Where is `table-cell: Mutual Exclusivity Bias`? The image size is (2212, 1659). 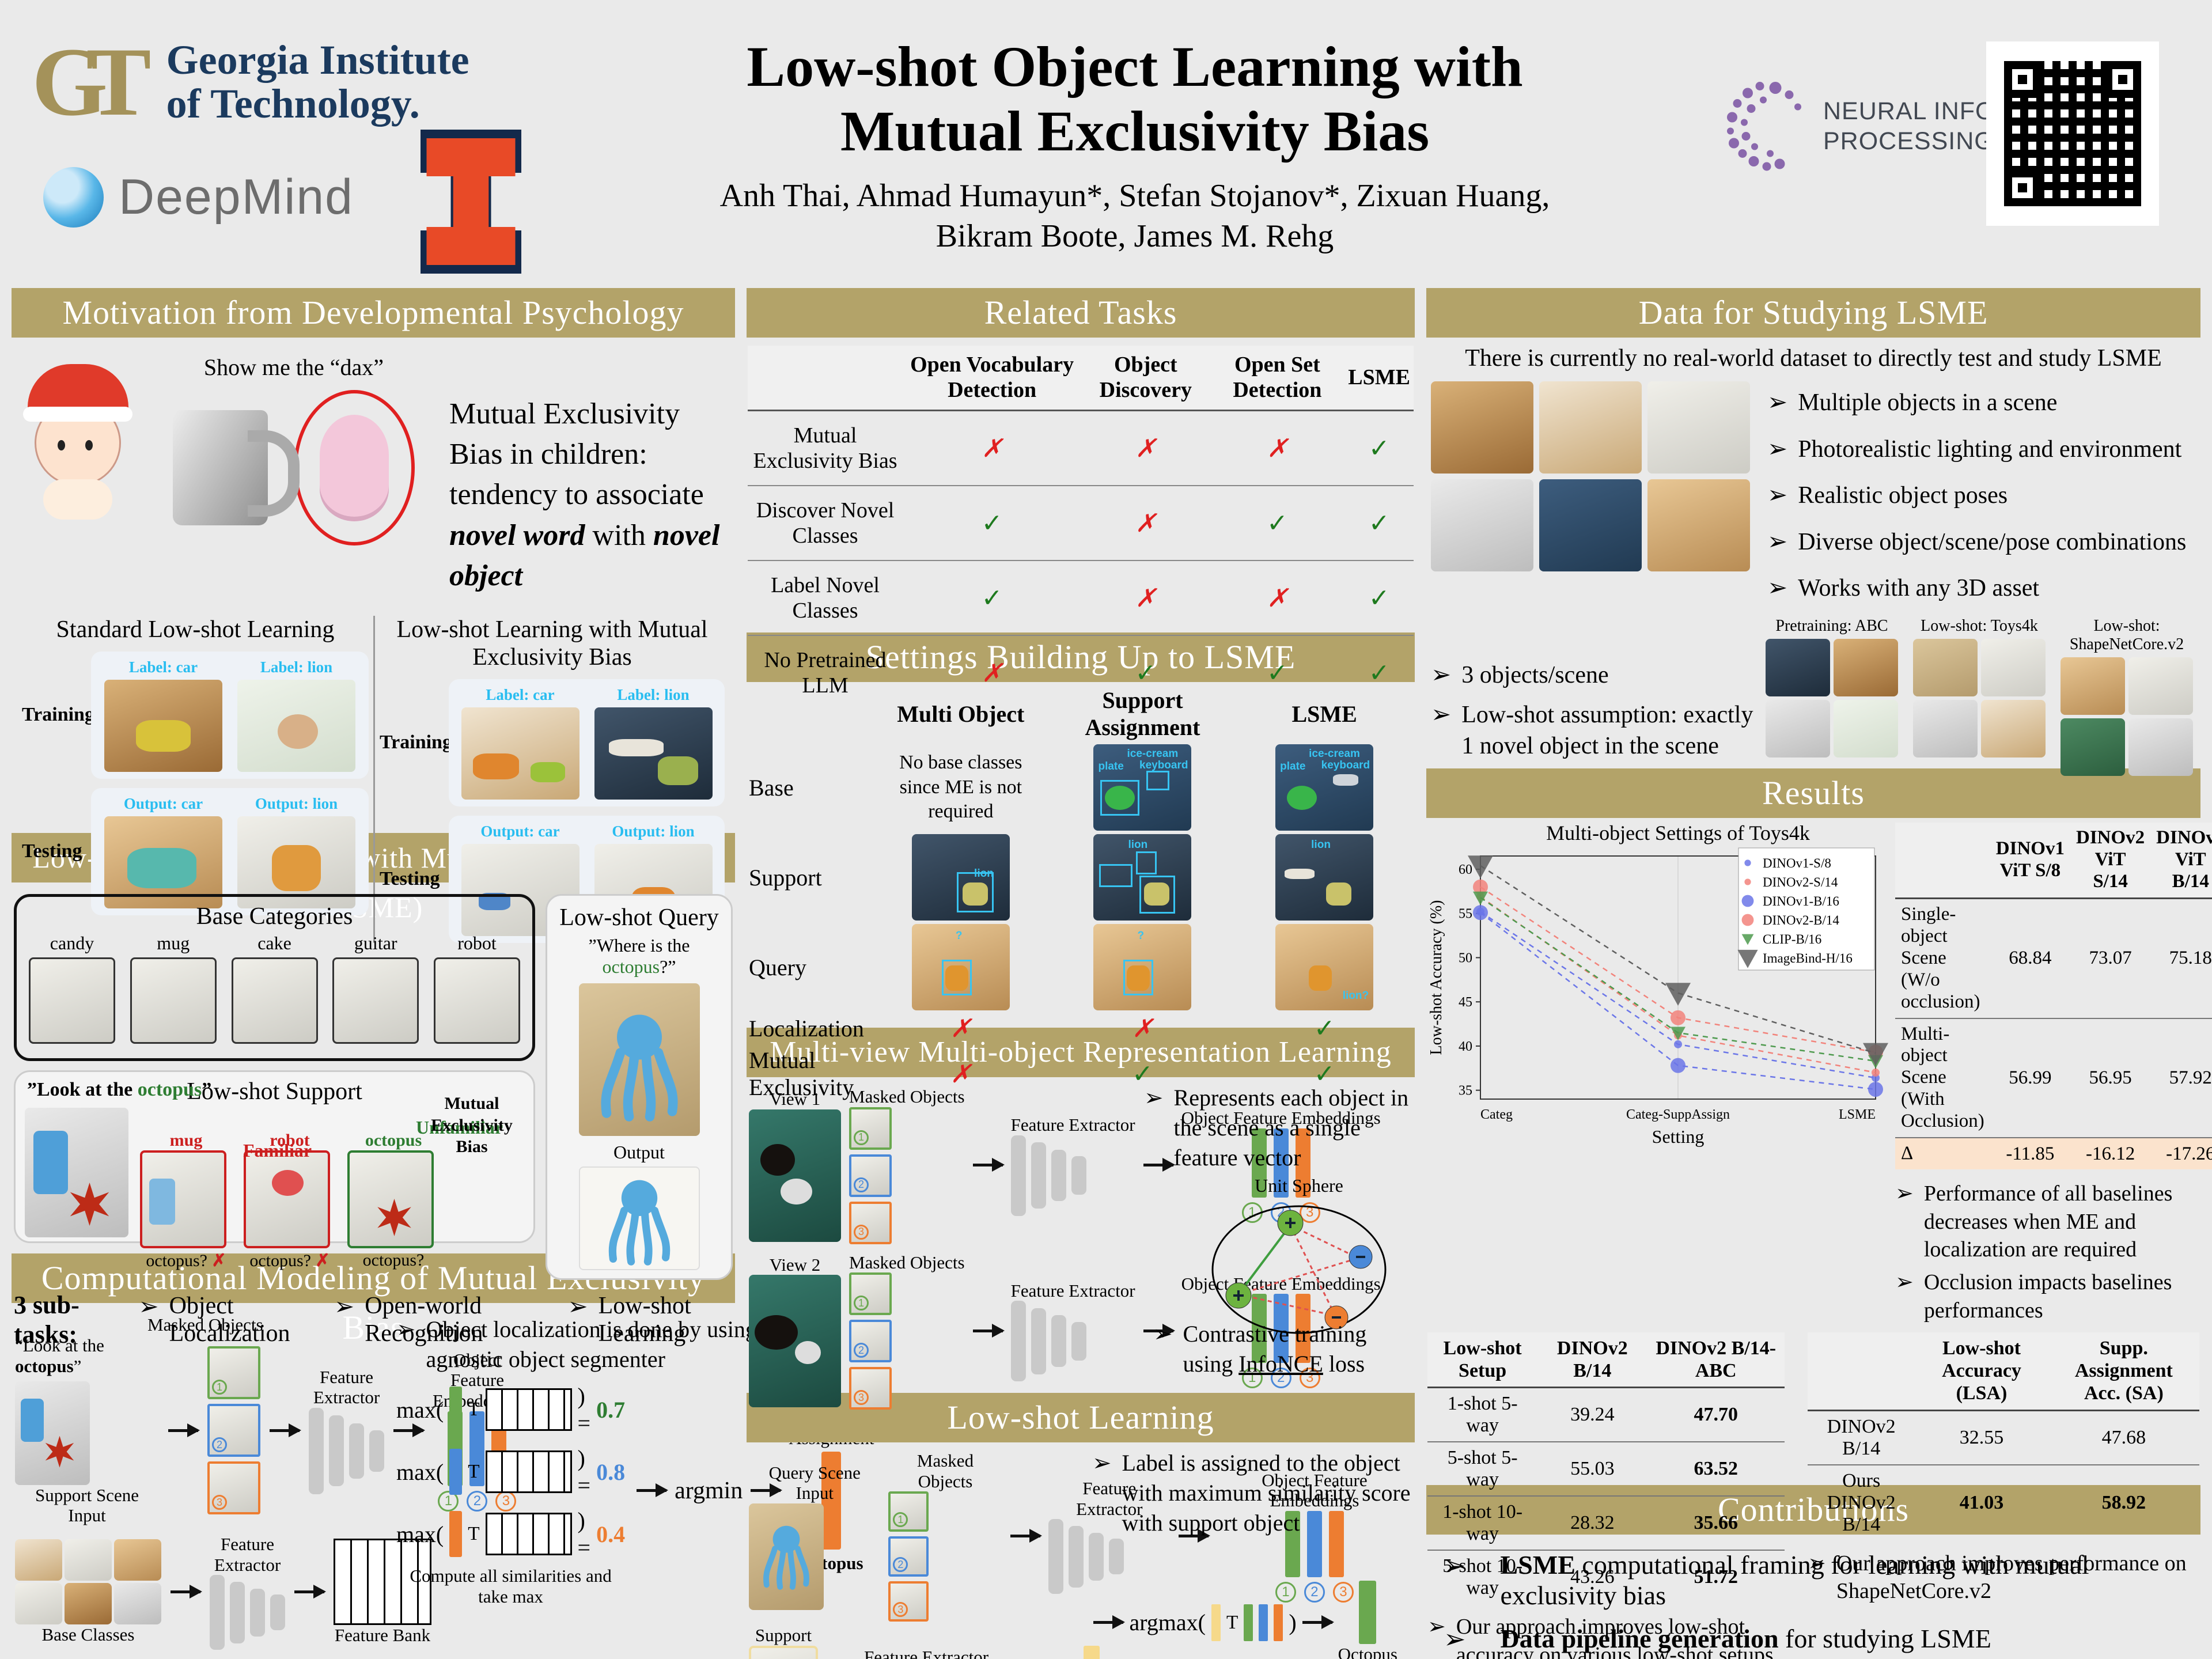
table-cell: Mutual Exclusivity Bias is located at coordinates (825, 448).